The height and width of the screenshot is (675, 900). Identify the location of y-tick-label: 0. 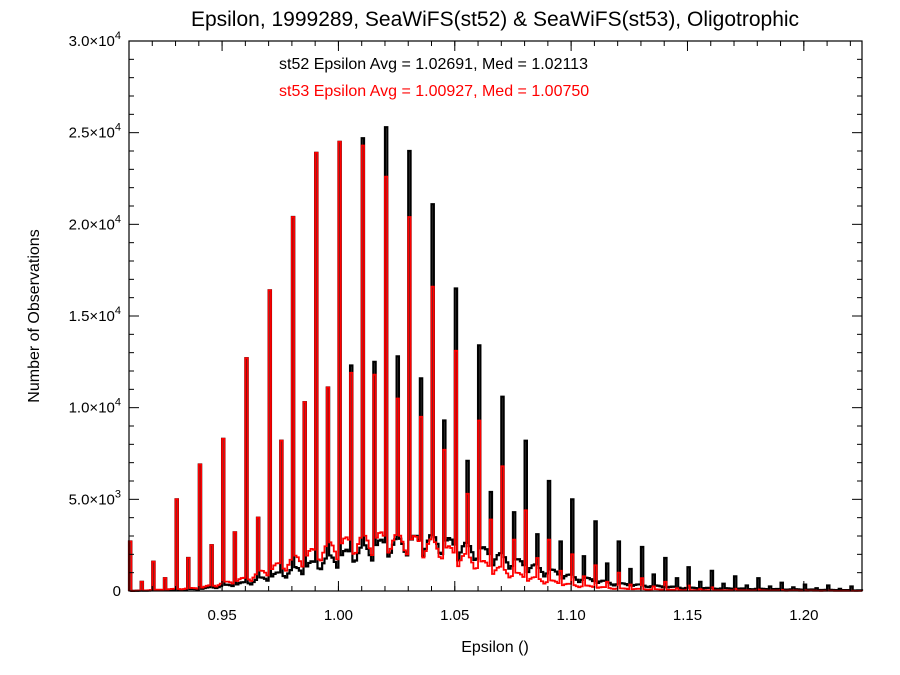
(117, 591).